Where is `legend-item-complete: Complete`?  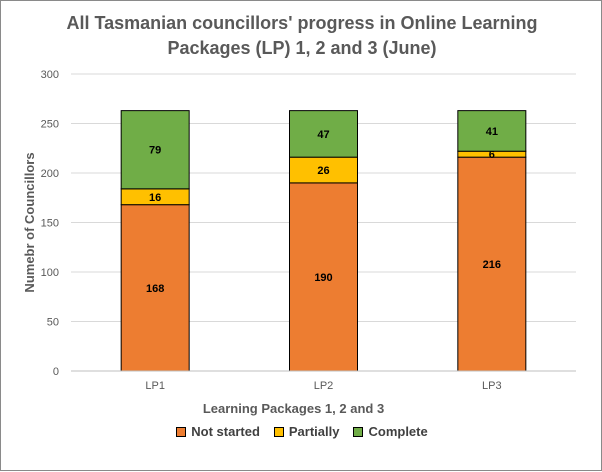 legend-item-complete: Complete is located at coordinates (390, 431).